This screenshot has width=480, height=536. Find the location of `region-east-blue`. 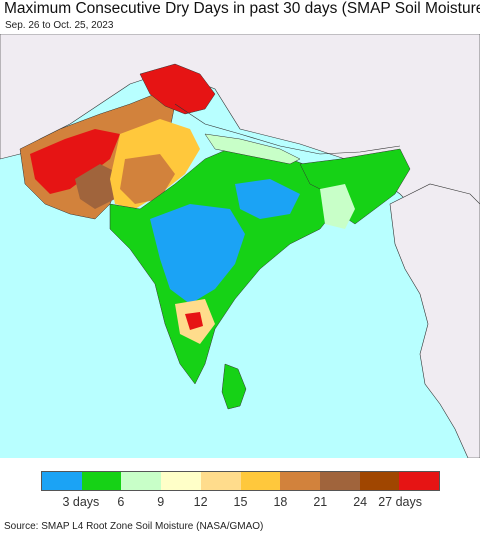

region-east-blue is located at coordinates (267, 199).